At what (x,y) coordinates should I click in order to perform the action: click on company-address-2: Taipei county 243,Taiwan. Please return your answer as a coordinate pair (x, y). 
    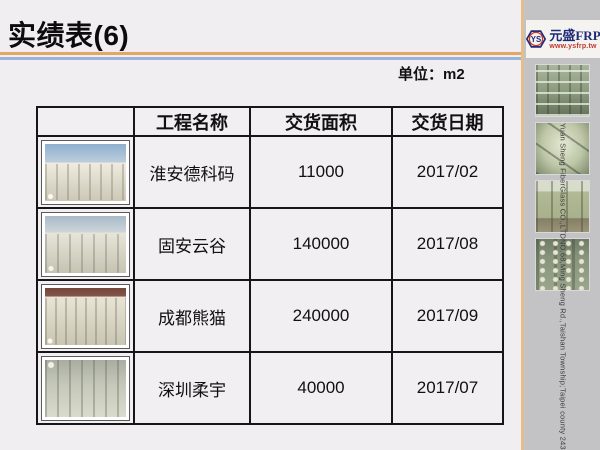
    Looking at the image, I should click on (563, 418).